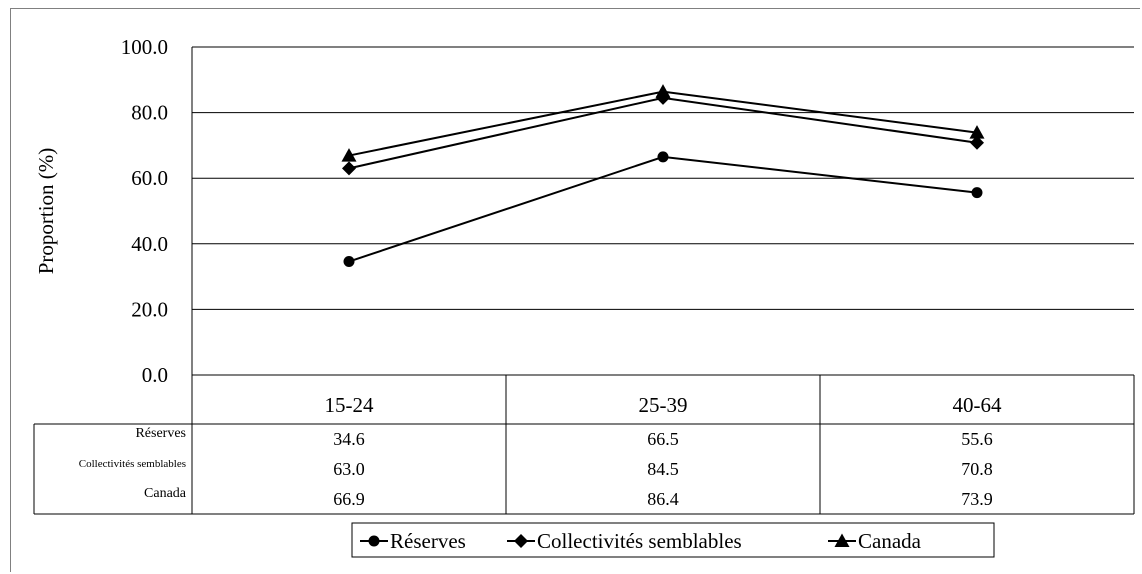 This screenshot has width=1142, height=574. What do you see at coordinates (149, 178) in the screenshot?
I see `y-tick-label: 60.0` at bounding box center [149, 178].